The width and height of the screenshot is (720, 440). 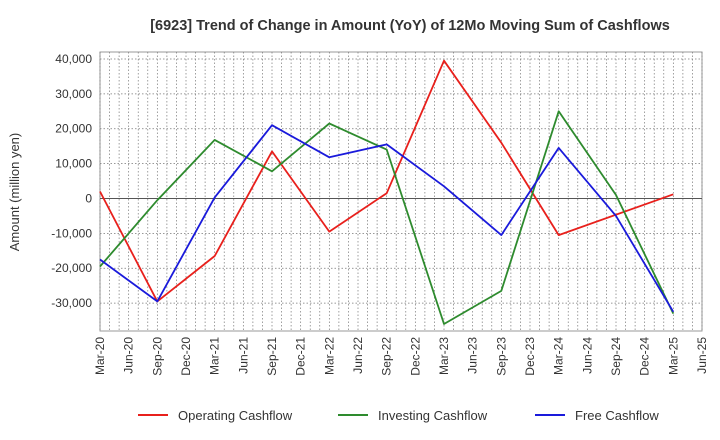 I want to click on x-tick-label: Dec-21, so click(x=301, y=356).